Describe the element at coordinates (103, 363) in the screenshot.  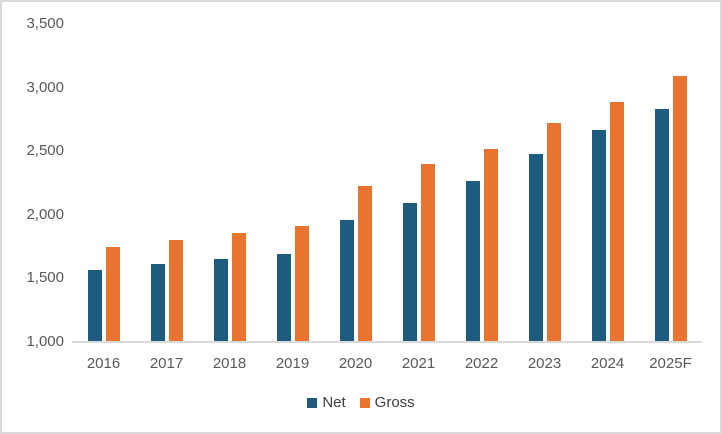
I see `x-tick-label: 2016` at that location.